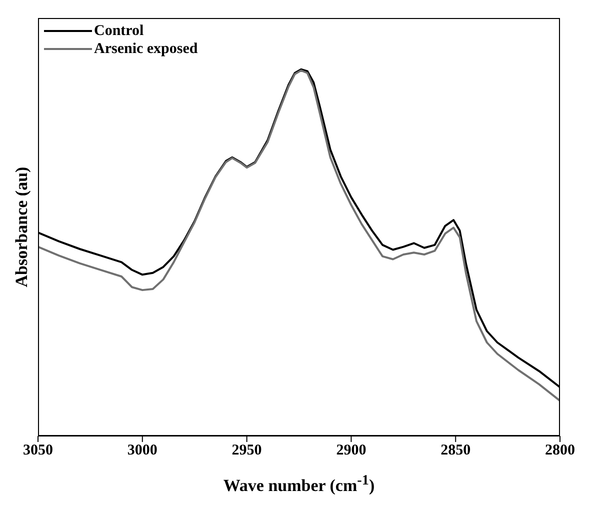 The height and width of the screenshot is (512, 592). Describe the element at coordinates (351, 450) in the screenshot. I see `x-tick-label: 2900` at that location.